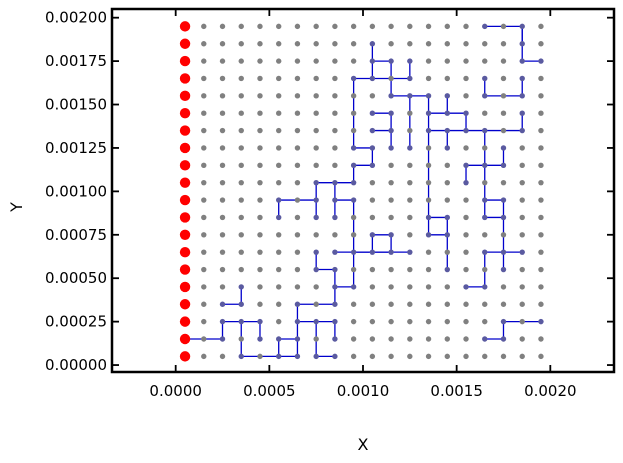 Image resolution: width=623 pixels, height=463 pixels. What do you see at coordinates (494, 208) in the screenshot?
I see `path-line` at bounding box center [494, 208].